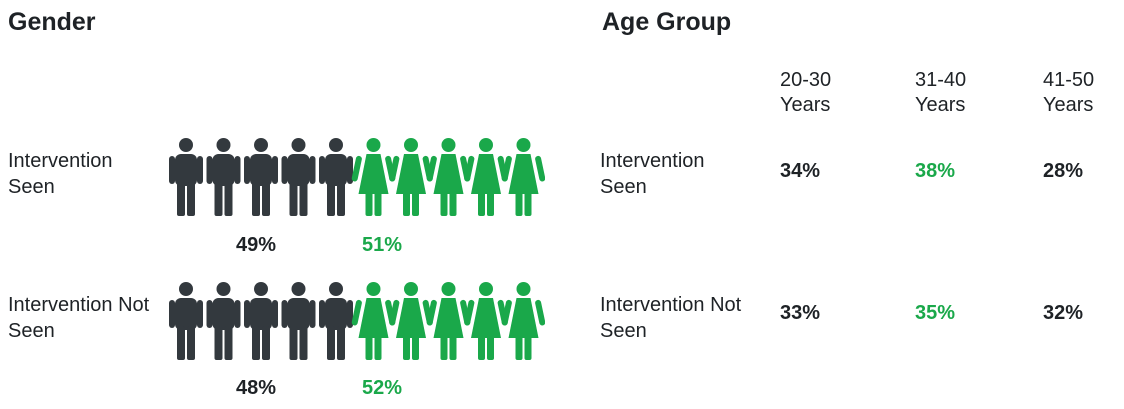 This screenshot has height=409, width=1124. I want to click on age-percent: 38%, so click(935, 171).